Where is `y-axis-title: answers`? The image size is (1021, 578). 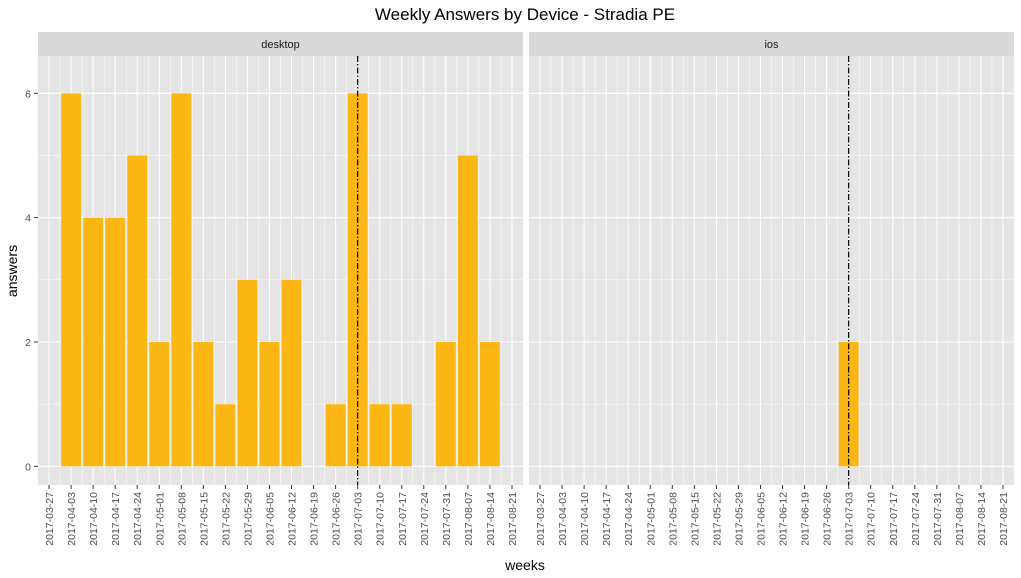
y-axis-title: answers is located at coordinates (12, 271).